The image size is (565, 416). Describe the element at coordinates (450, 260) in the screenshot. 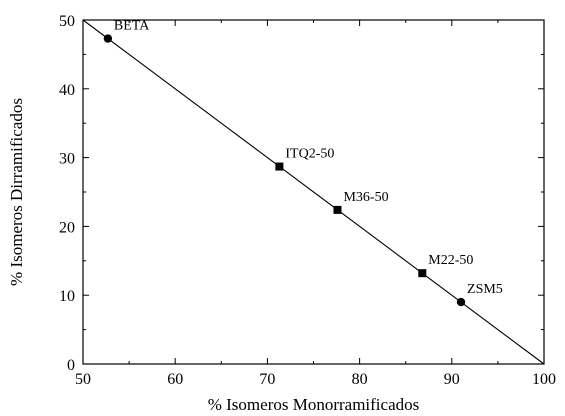

I see `point-label: M22-50` at that location.